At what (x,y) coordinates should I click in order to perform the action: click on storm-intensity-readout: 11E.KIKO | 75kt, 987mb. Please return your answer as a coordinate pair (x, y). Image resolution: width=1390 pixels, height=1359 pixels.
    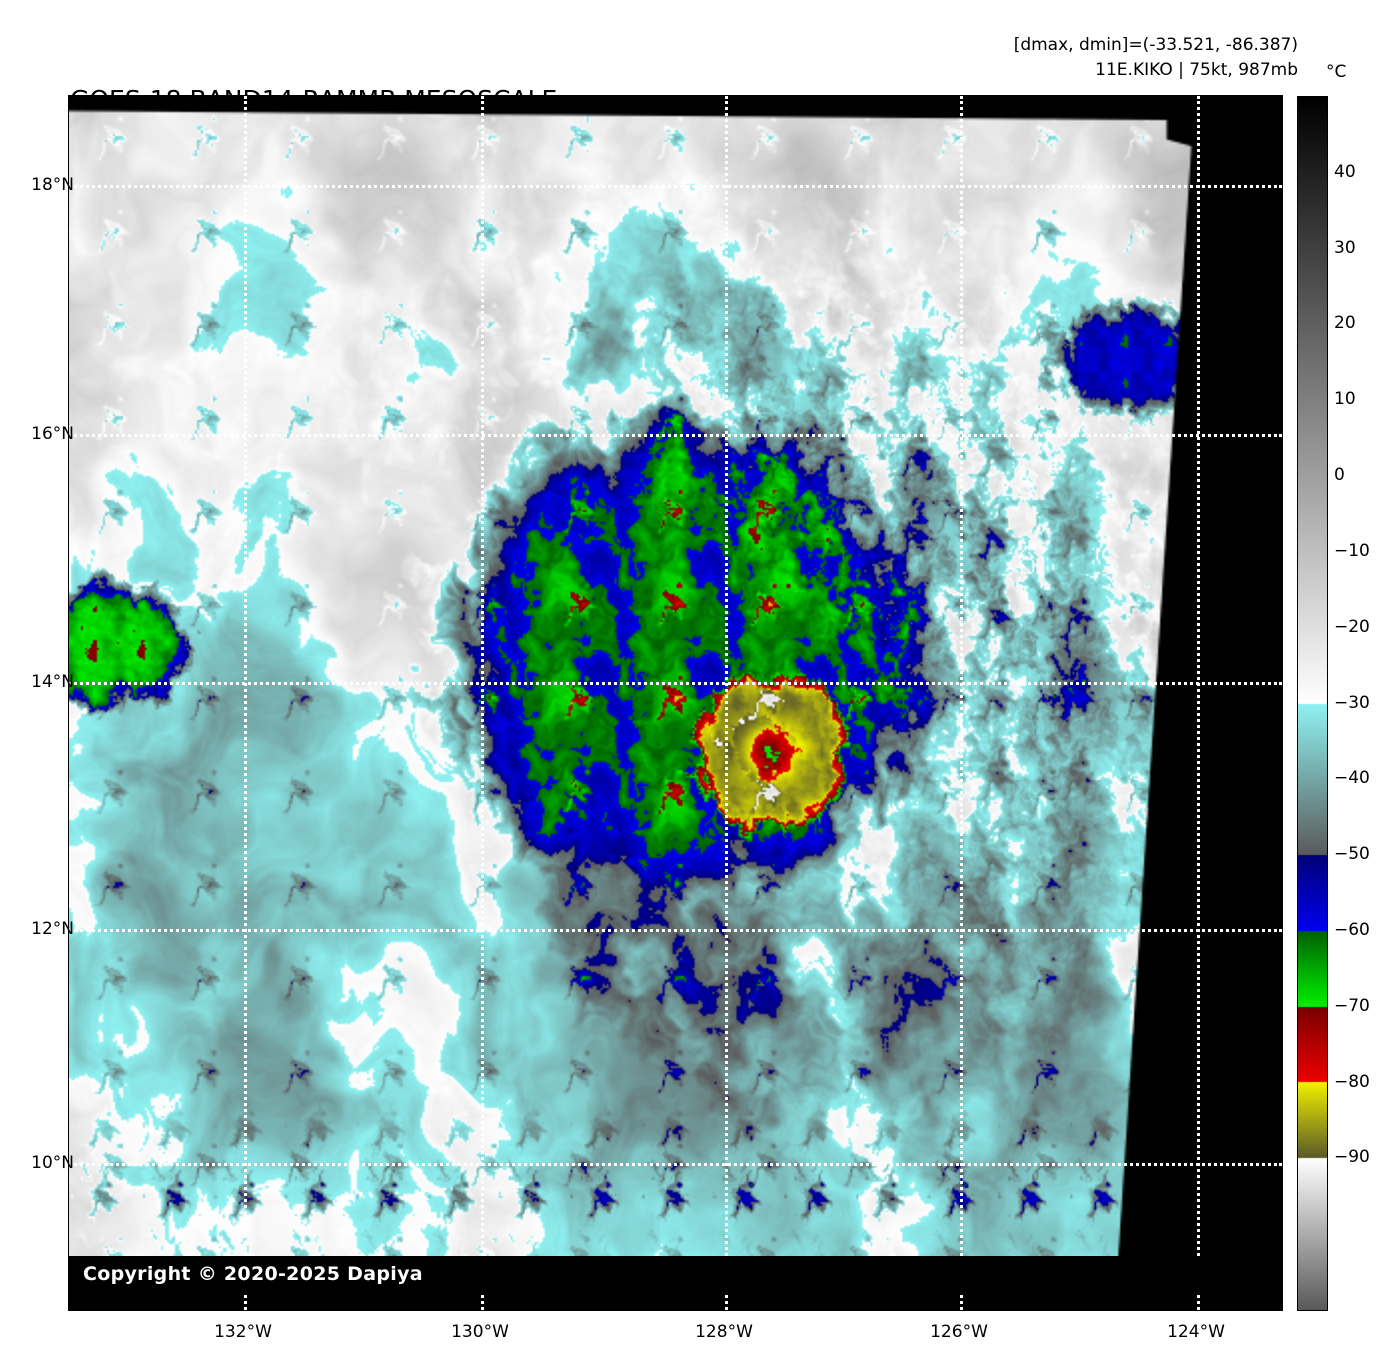
    Looking at the image, I should click on (1196, 70).